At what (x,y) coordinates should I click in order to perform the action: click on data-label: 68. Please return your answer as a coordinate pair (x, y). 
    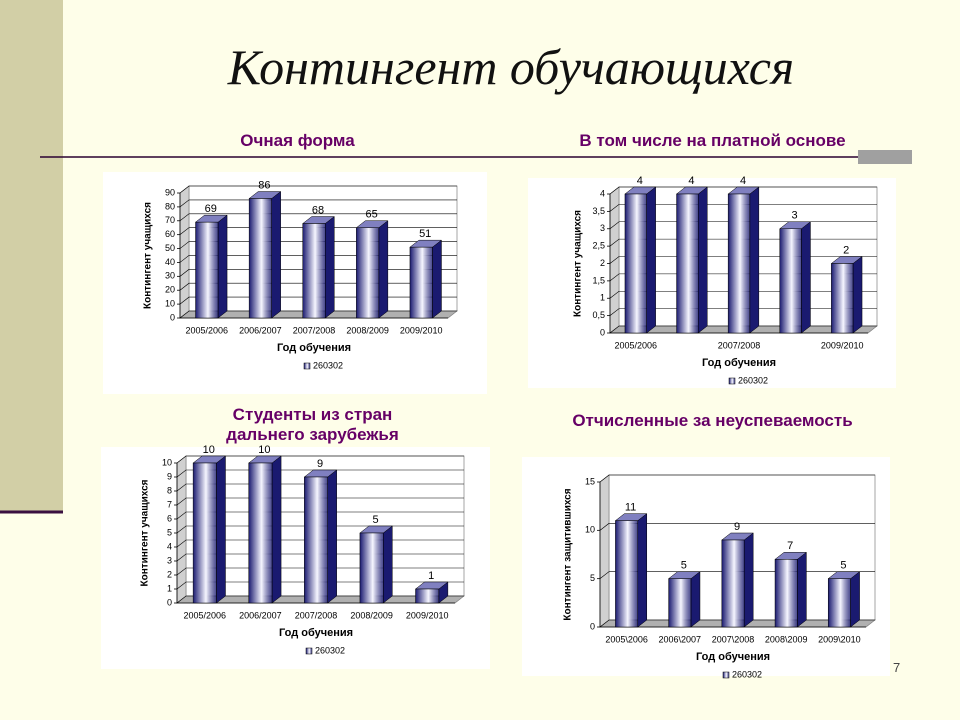
    Looking at the image, I should click on (318, 210).